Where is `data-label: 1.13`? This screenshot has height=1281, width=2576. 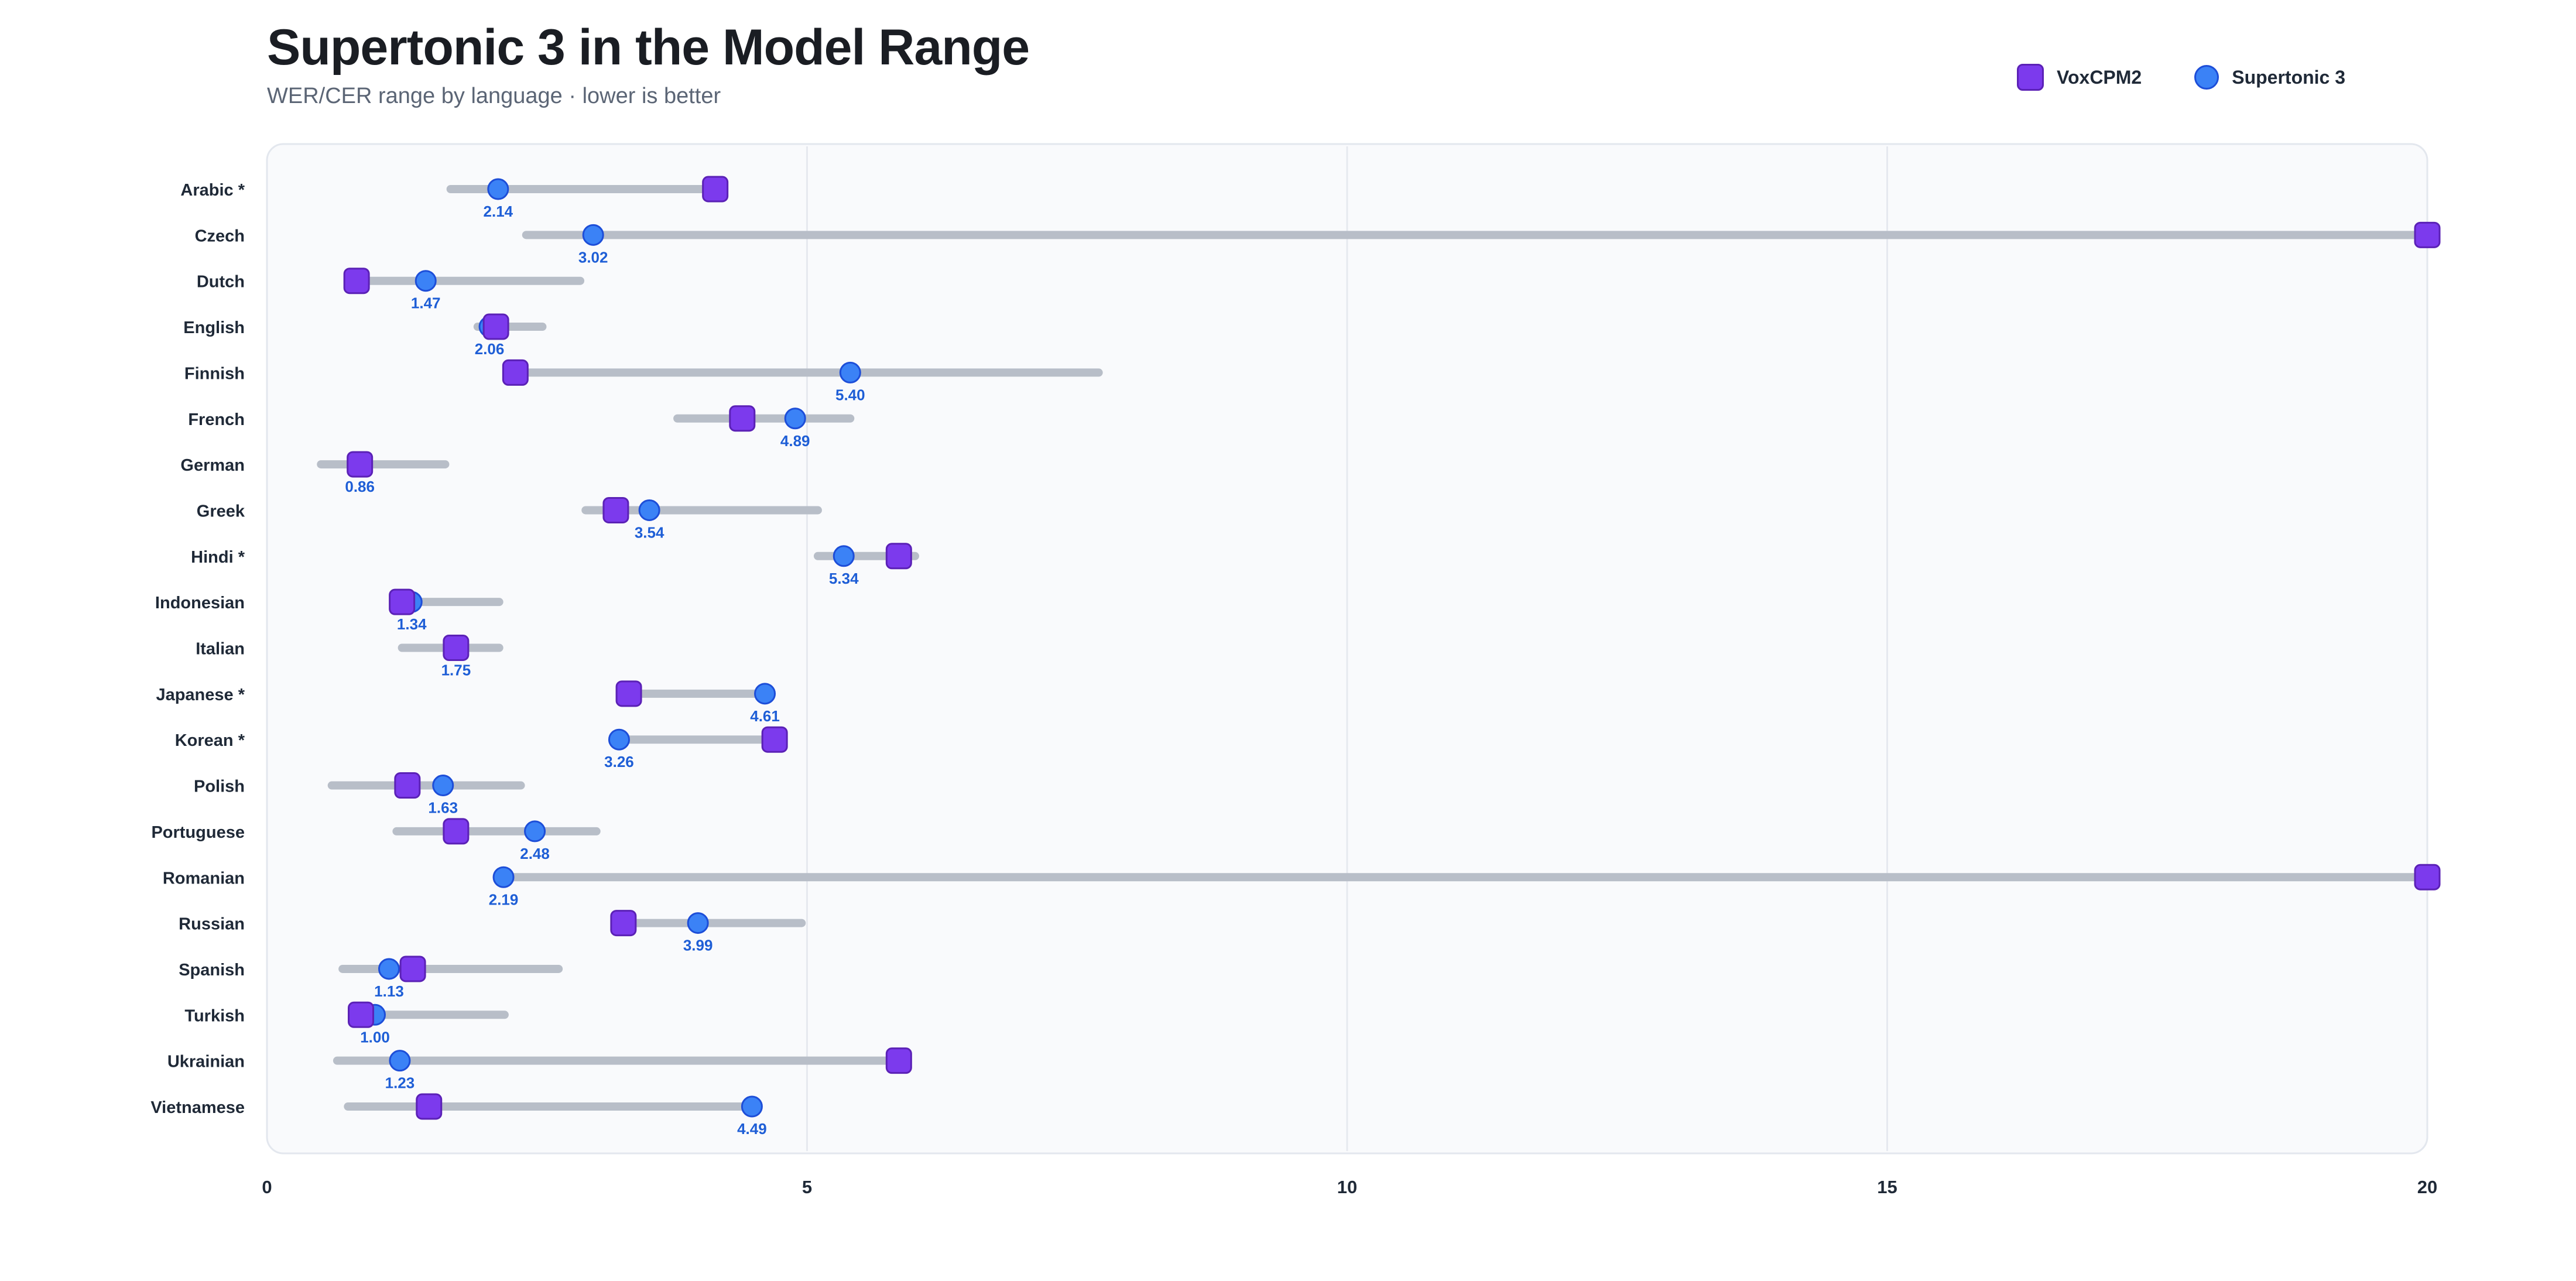
data-label: 1.13 is located at coordinates (389, 991).